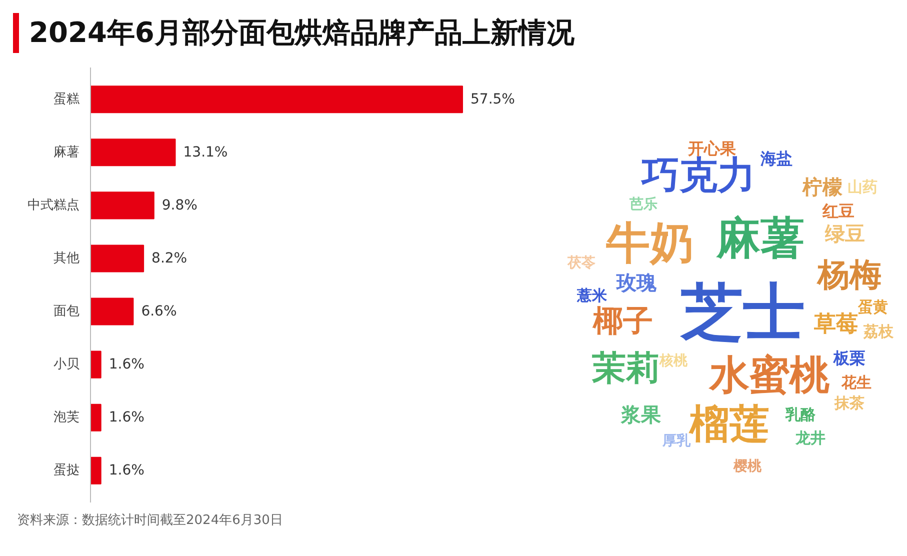 Image resolution: width=907 pixels, height=556 pixels. I want to click on text: 草莓, so click(835, 325).